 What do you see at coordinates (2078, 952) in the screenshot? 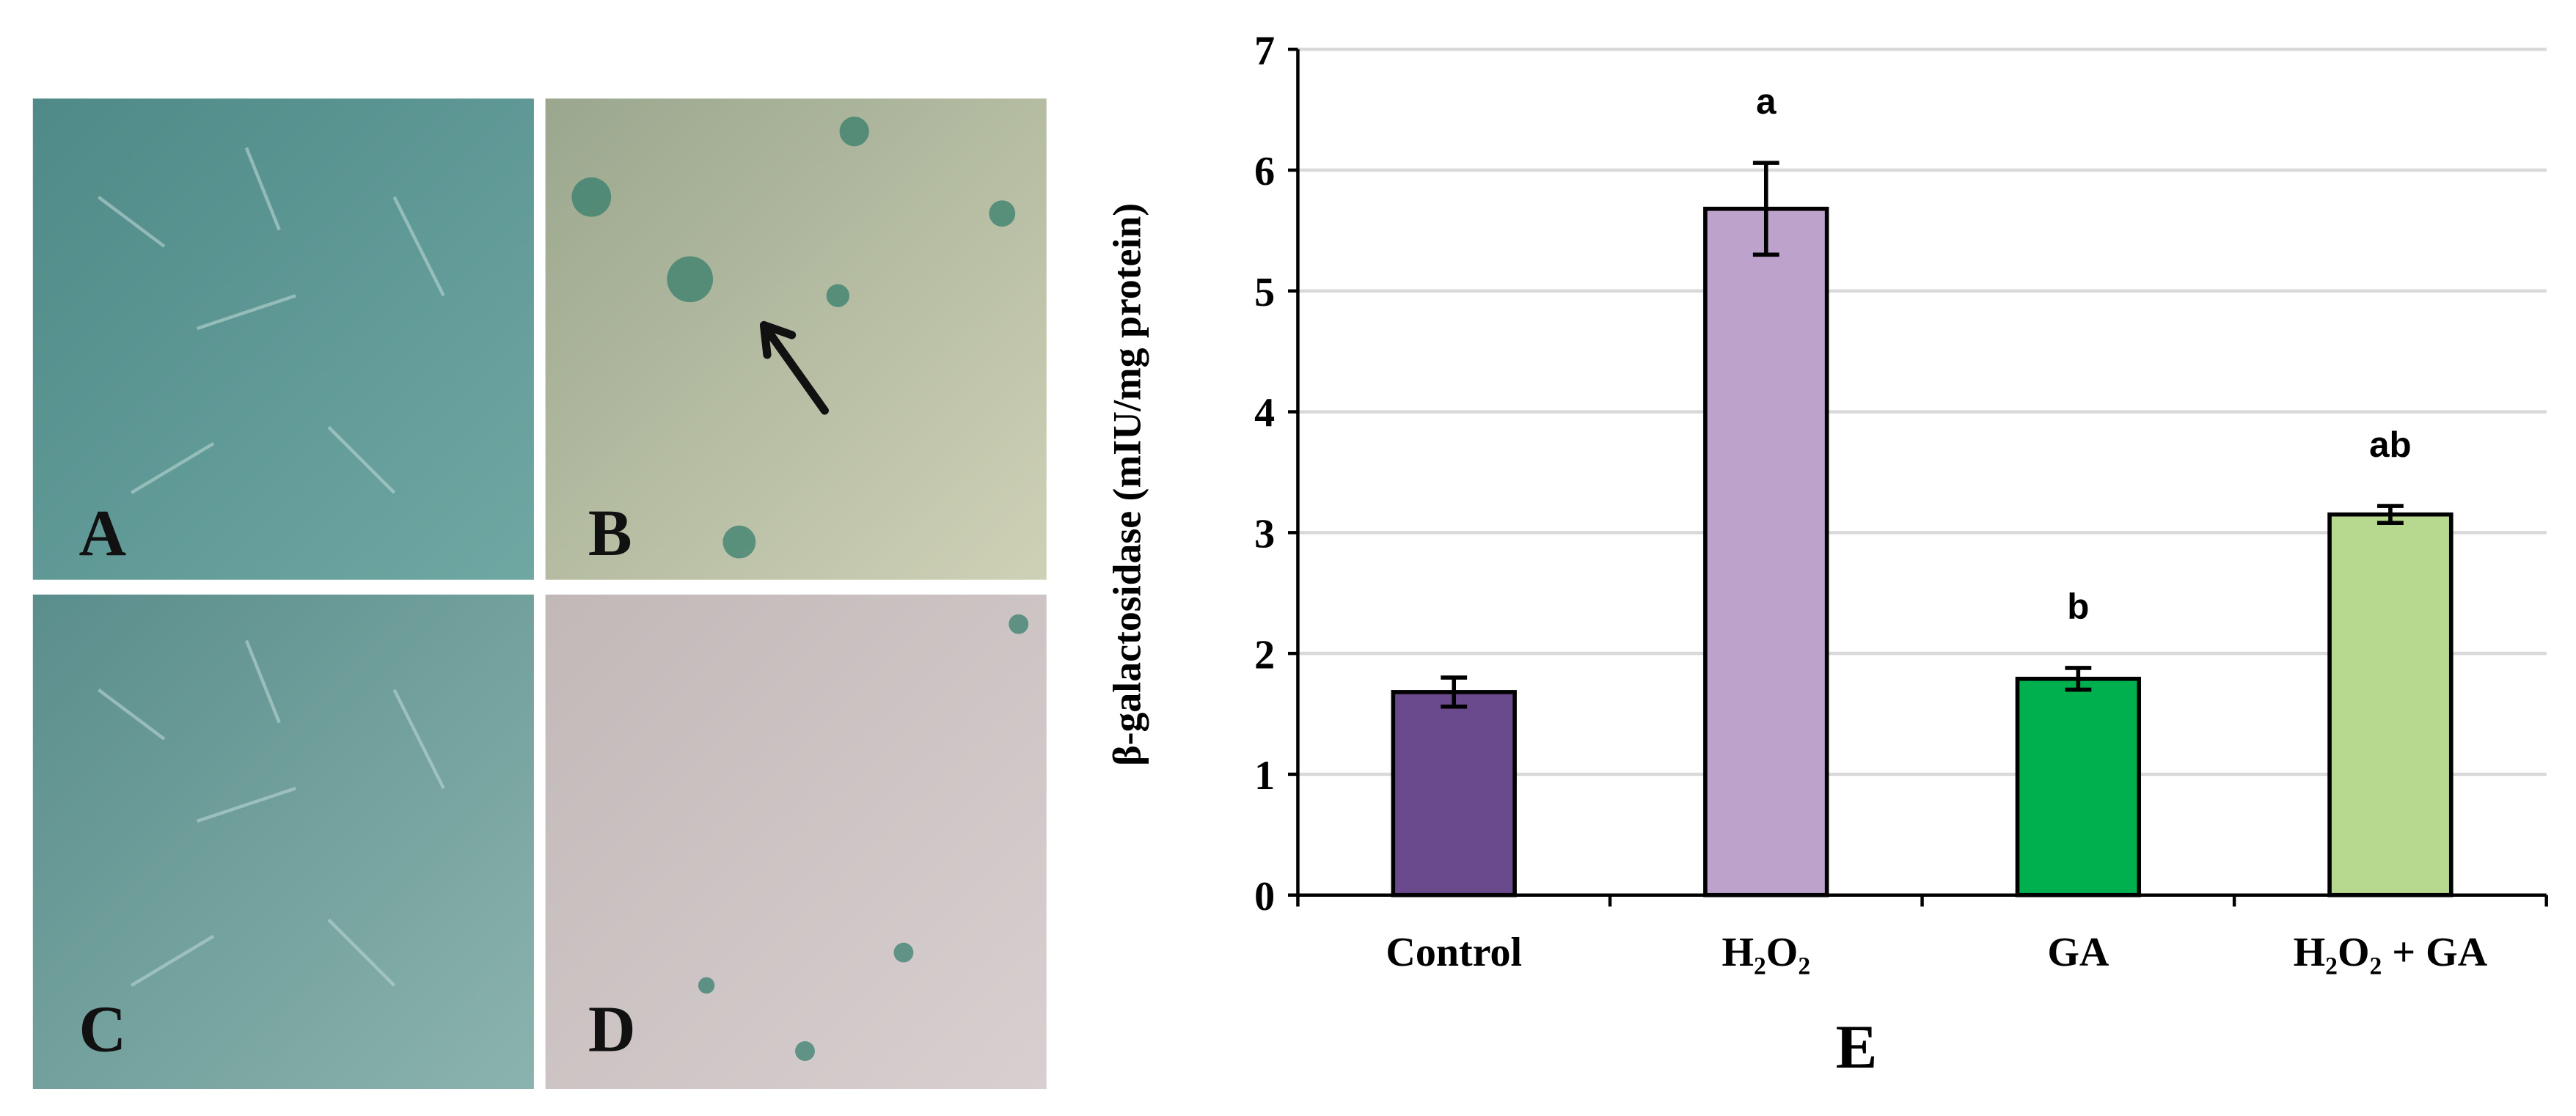
I see `x-tick-label: GA` at bounding box center [2078, 952].